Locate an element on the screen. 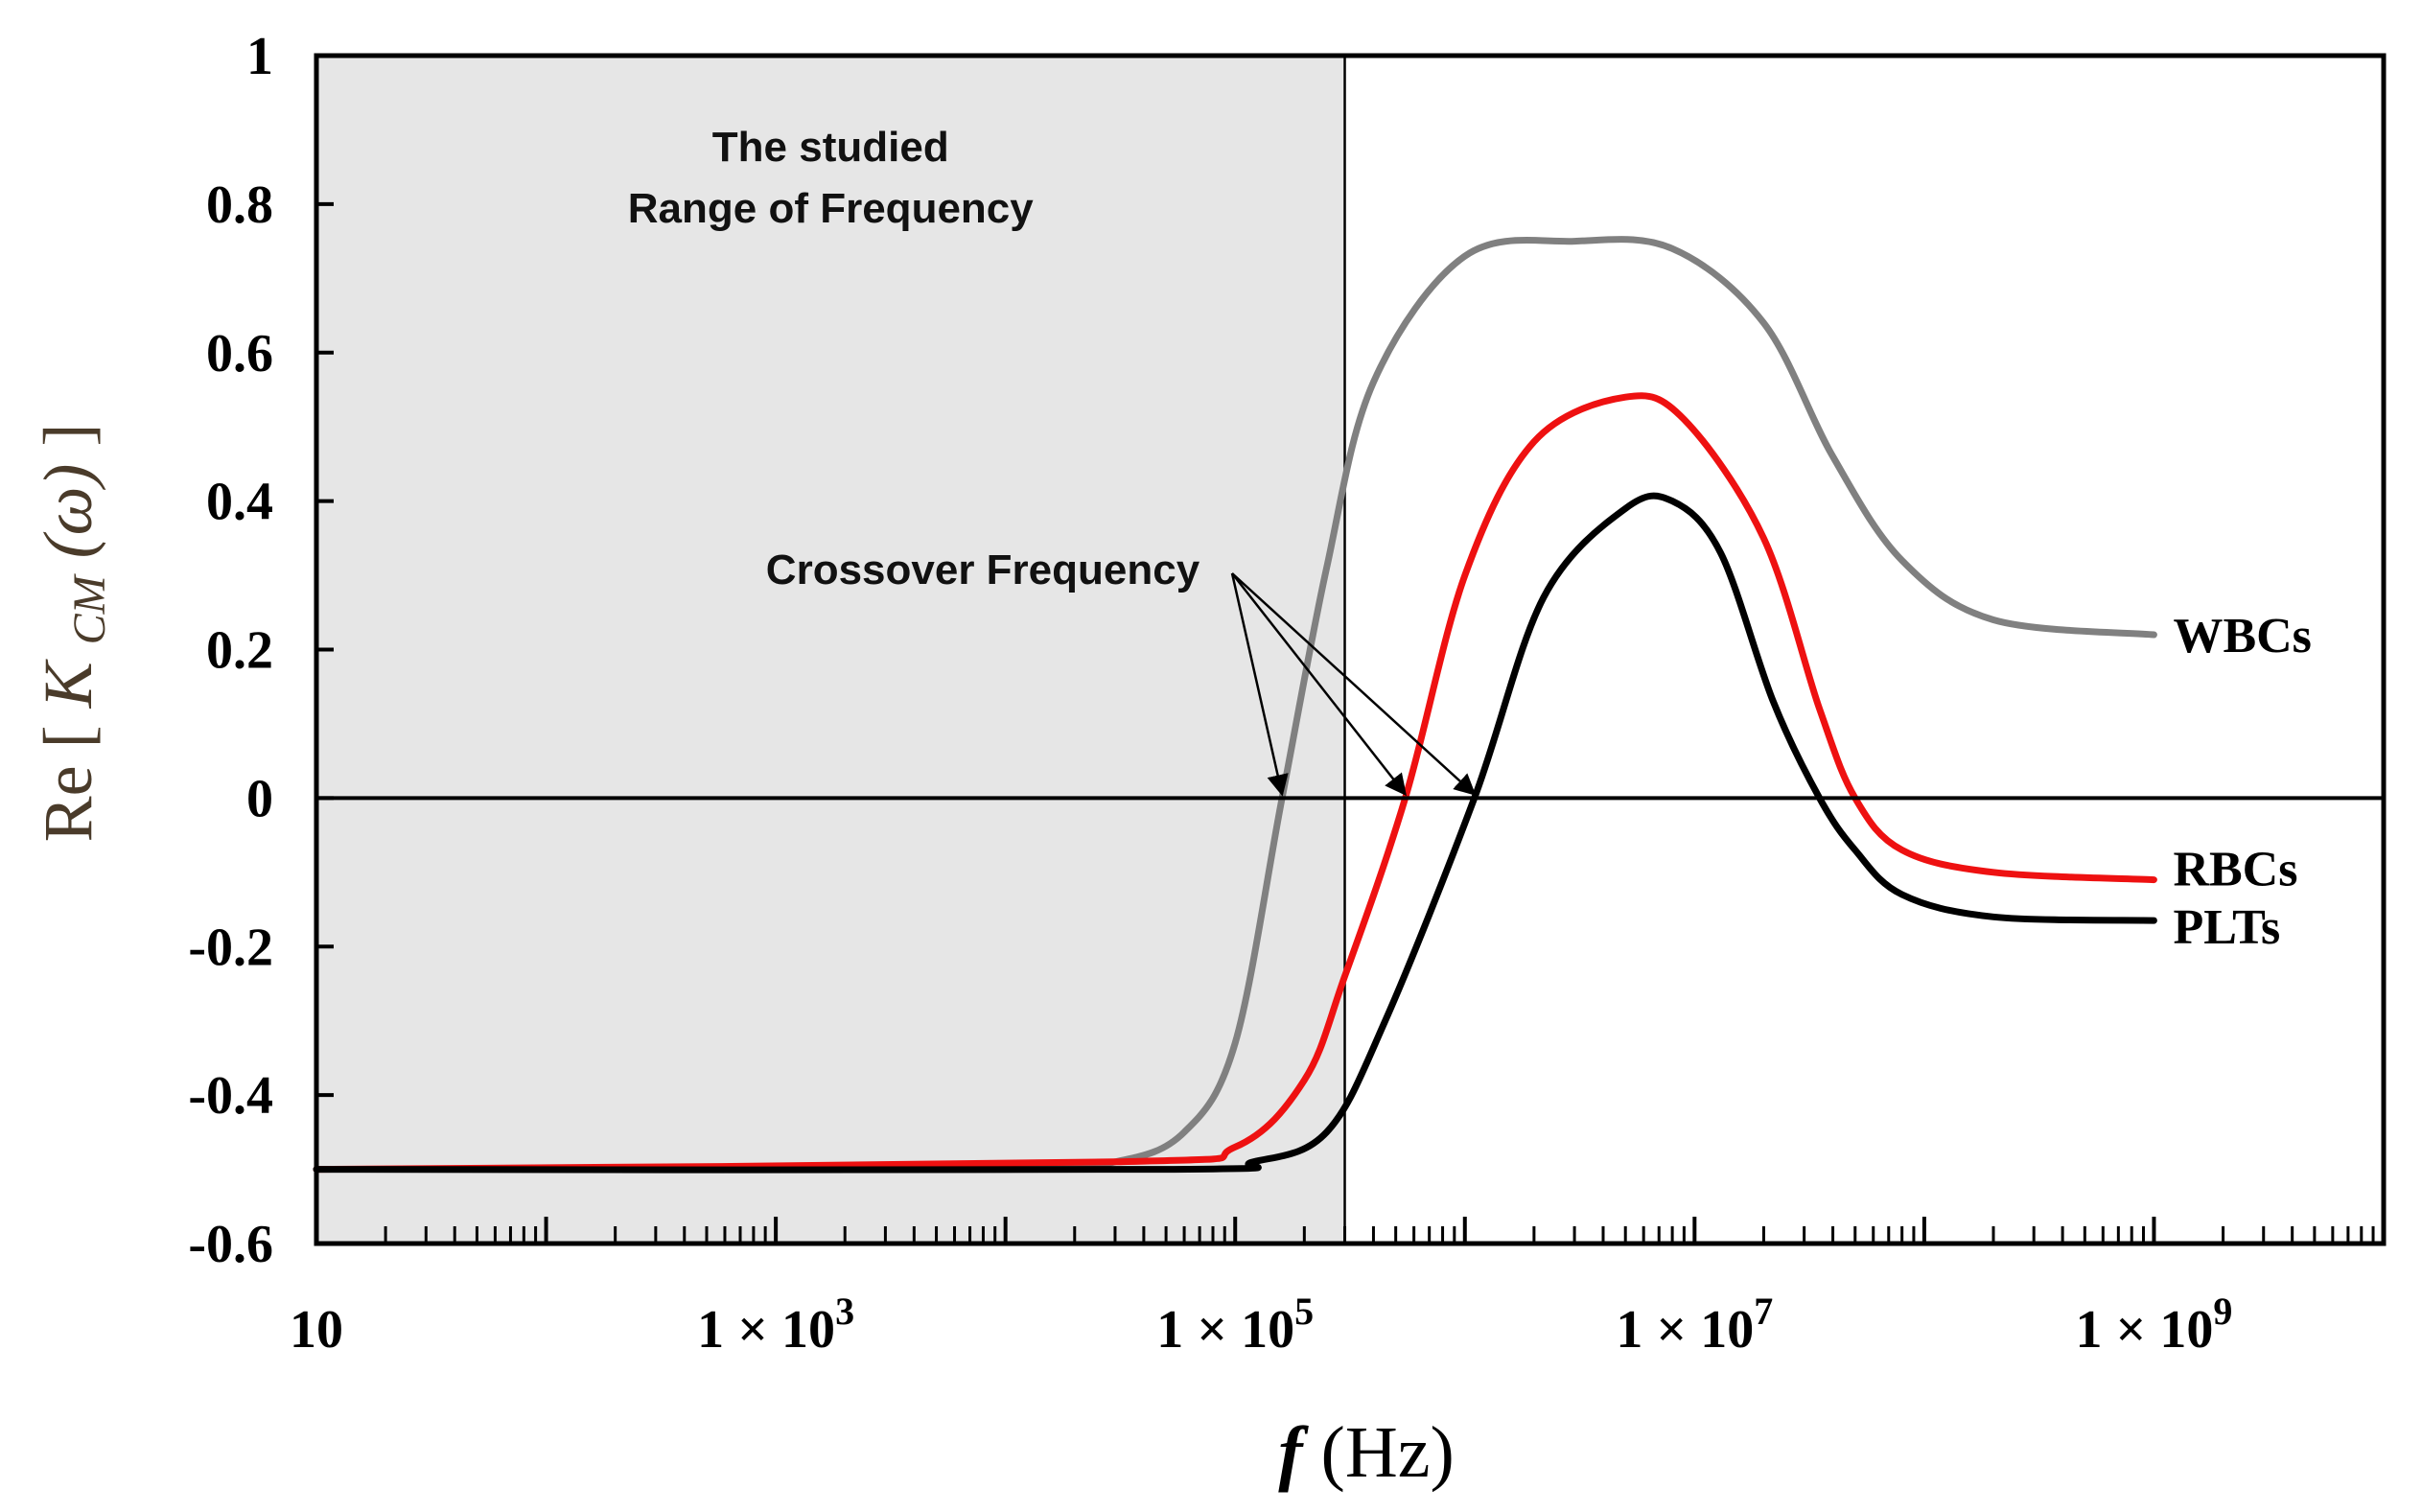 The height and width of the screenshot is (1512, 2422). y-tick-label: 0.6 is located at coordinates (240, 354).